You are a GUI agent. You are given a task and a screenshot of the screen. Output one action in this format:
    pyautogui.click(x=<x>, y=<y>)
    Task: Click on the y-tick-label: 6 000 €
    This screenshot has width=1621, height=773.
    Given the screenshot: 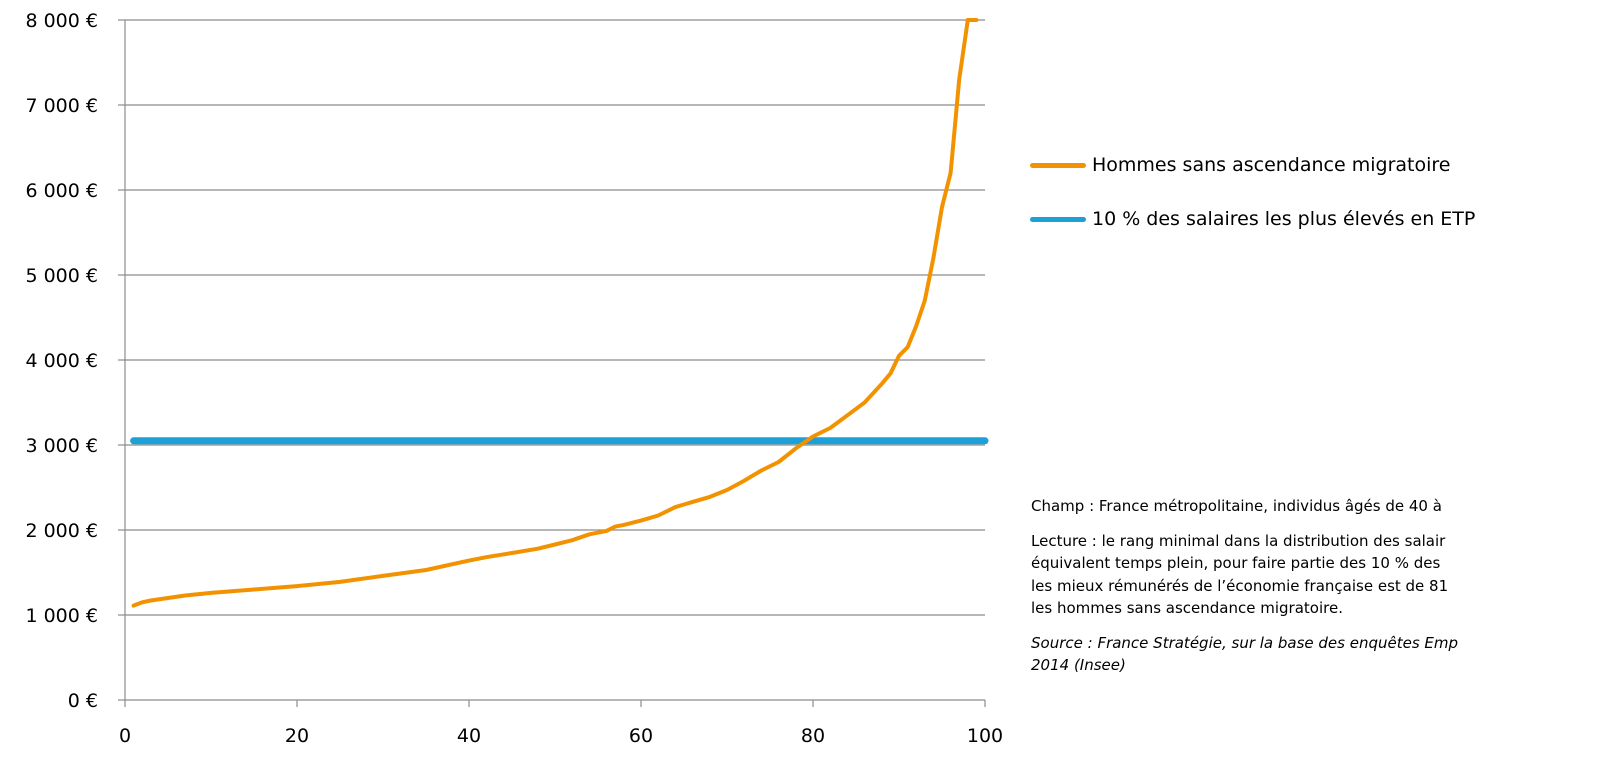 What is the action you would take?
    pyautogui.click(x=61, y=191)
    